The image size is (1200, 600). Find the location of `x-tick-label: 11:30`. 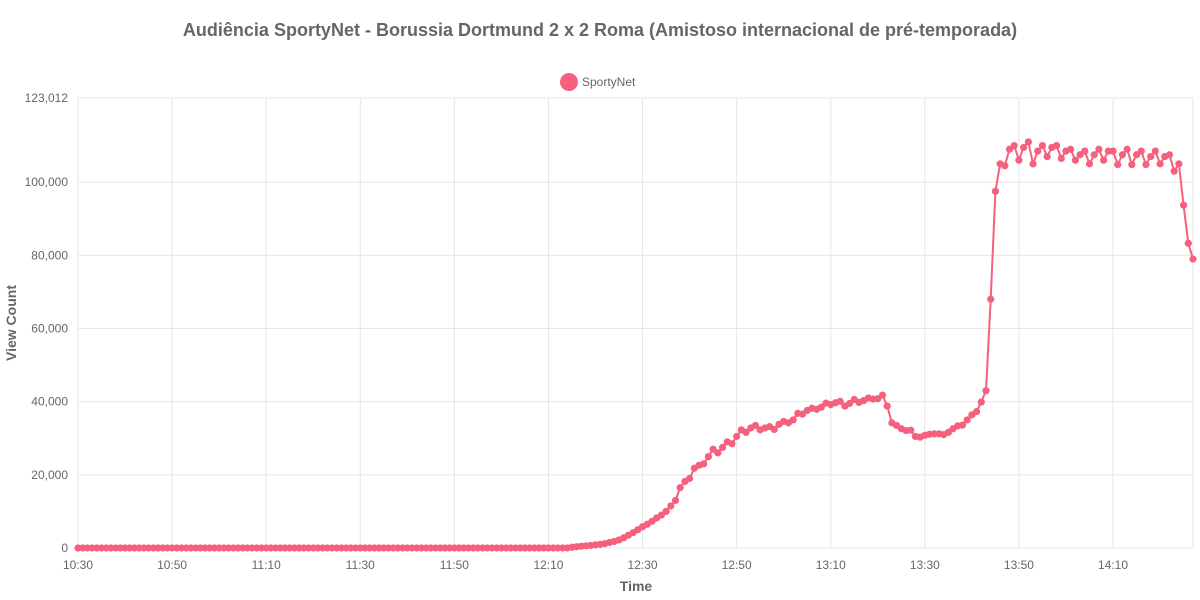

x-tick-label: 11:30 is located at coordinates (360, 565).